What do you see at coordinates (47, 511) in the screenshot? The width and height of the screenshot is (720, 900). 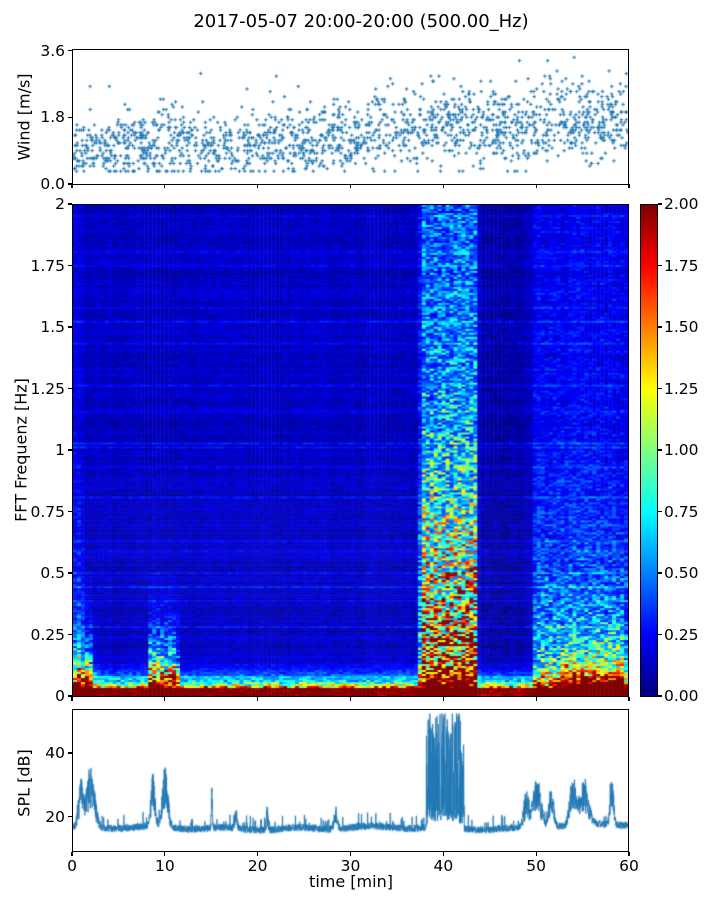 I see `spectrogram-ytick-label: 0.75` at bounding box center [47, 511].